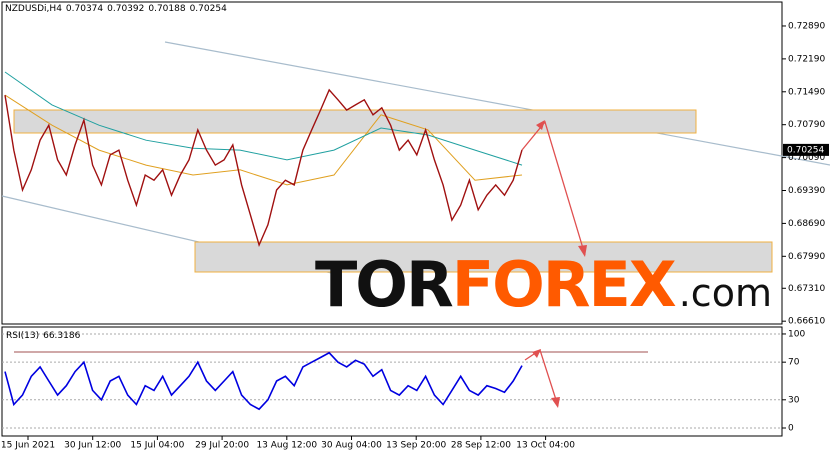 This screenshot has height=456, width=830. Describe the element at coordinates (23, 336) in the screenshot. I see `rsi-title: RSI(13)` at that location.